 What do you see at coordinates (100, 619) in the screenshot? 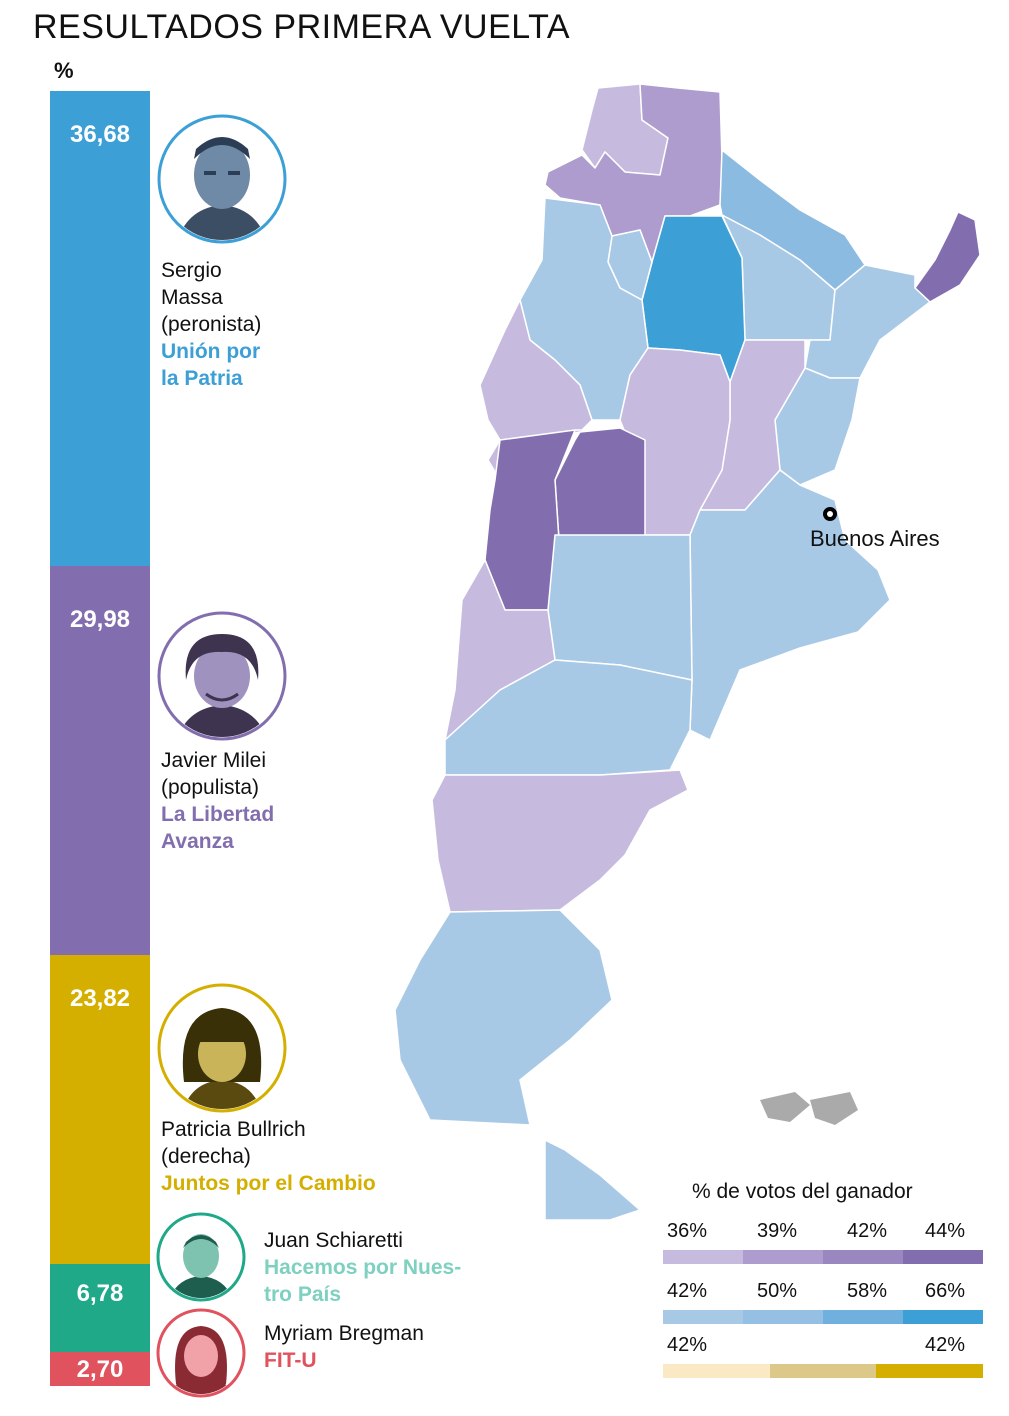
I see `bar-value-milei: 29,98` at bounding box center [100, 619].